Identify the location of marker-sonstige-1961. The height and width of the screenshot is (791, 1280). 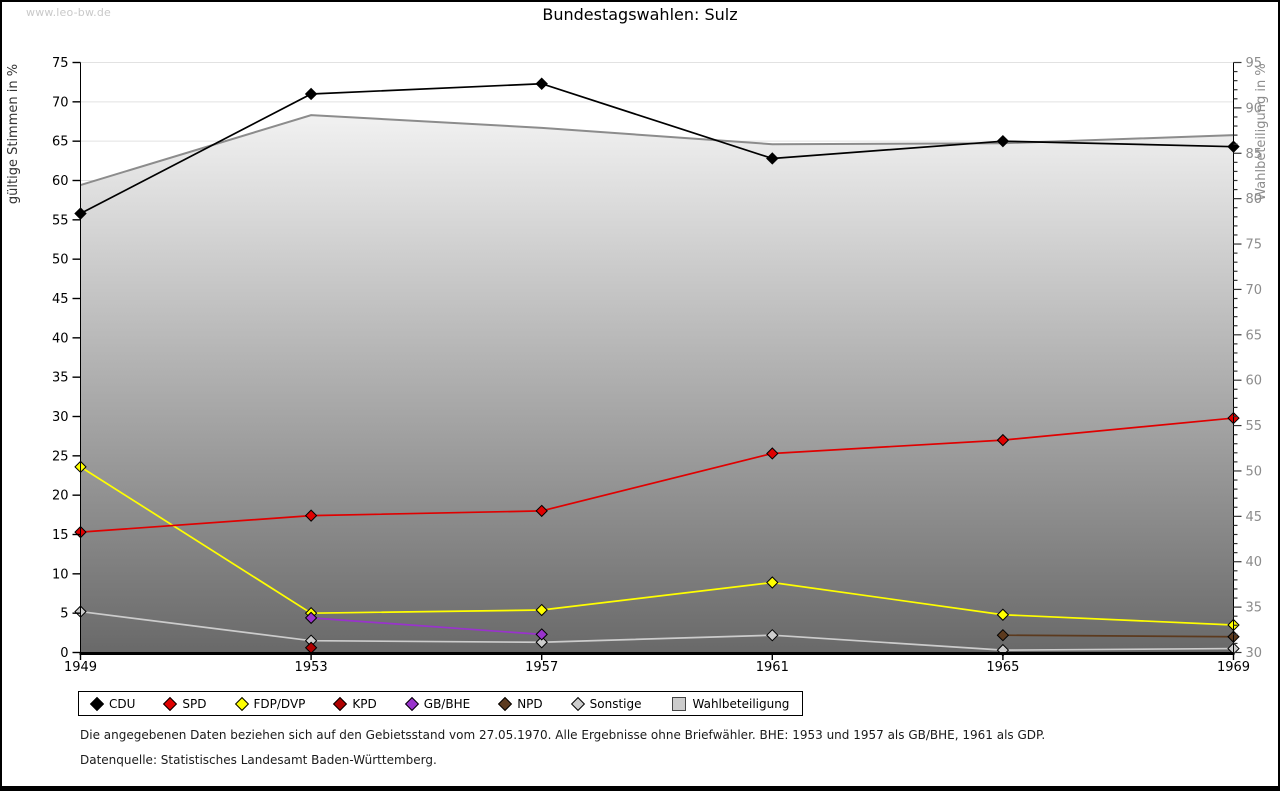
(772, 635).